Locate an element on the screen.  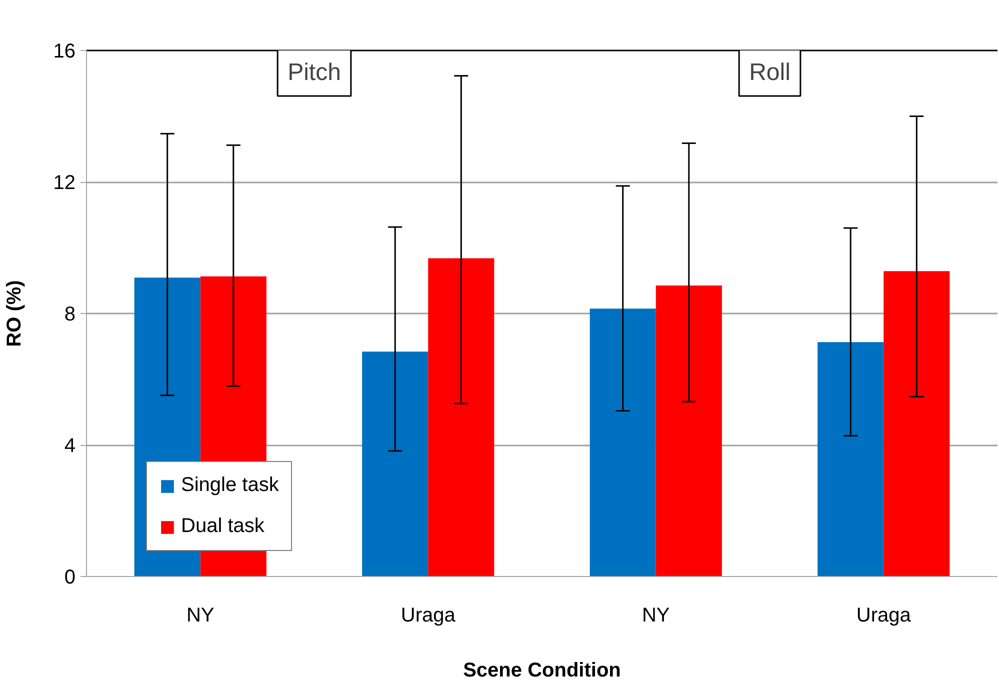
y-tick-label: 0 is located at coordinates (70, 577).